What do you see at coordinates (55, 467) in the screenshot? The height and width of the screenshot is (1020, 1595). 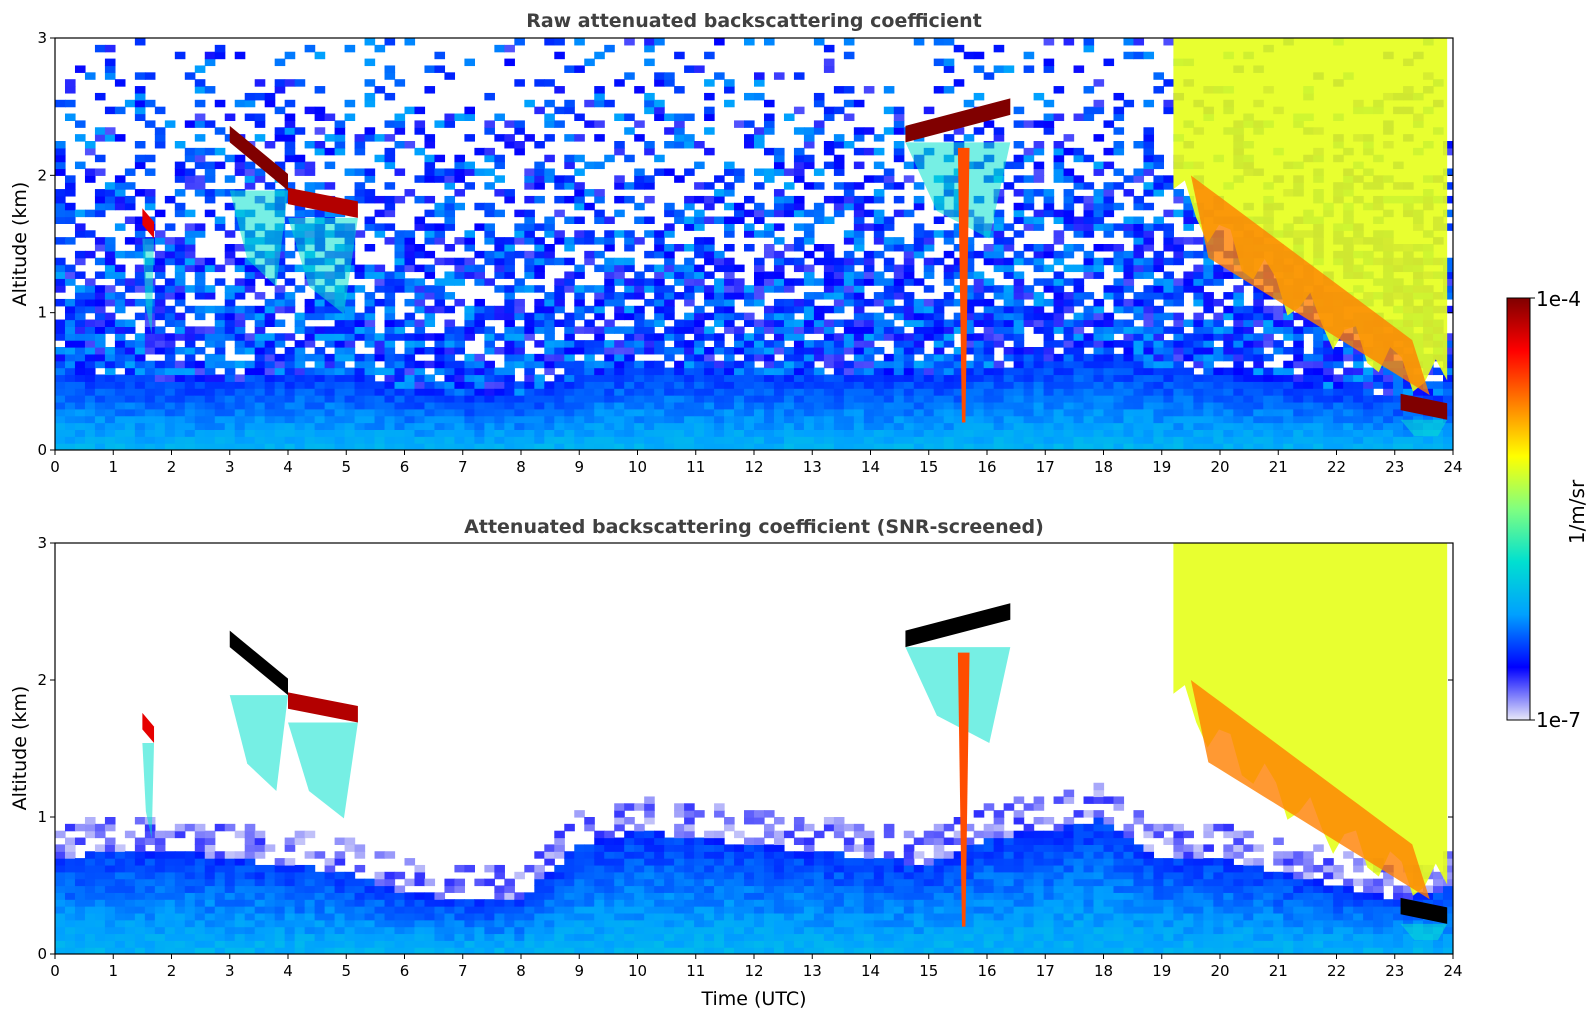 I see `panel-raw-x-tick-label-0: 0` at bounding box center [55, 467].